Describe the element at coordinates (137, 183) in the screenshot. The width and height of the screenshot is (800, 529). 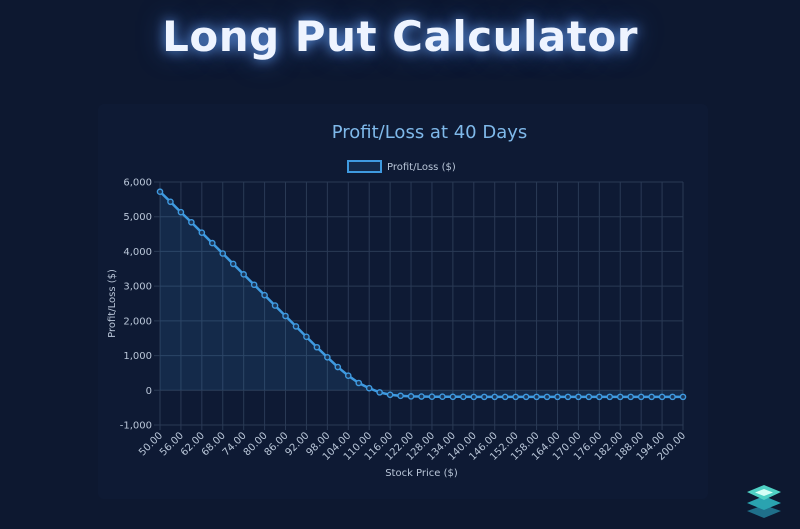
I see `y-tick-label: 6,000` at that location.